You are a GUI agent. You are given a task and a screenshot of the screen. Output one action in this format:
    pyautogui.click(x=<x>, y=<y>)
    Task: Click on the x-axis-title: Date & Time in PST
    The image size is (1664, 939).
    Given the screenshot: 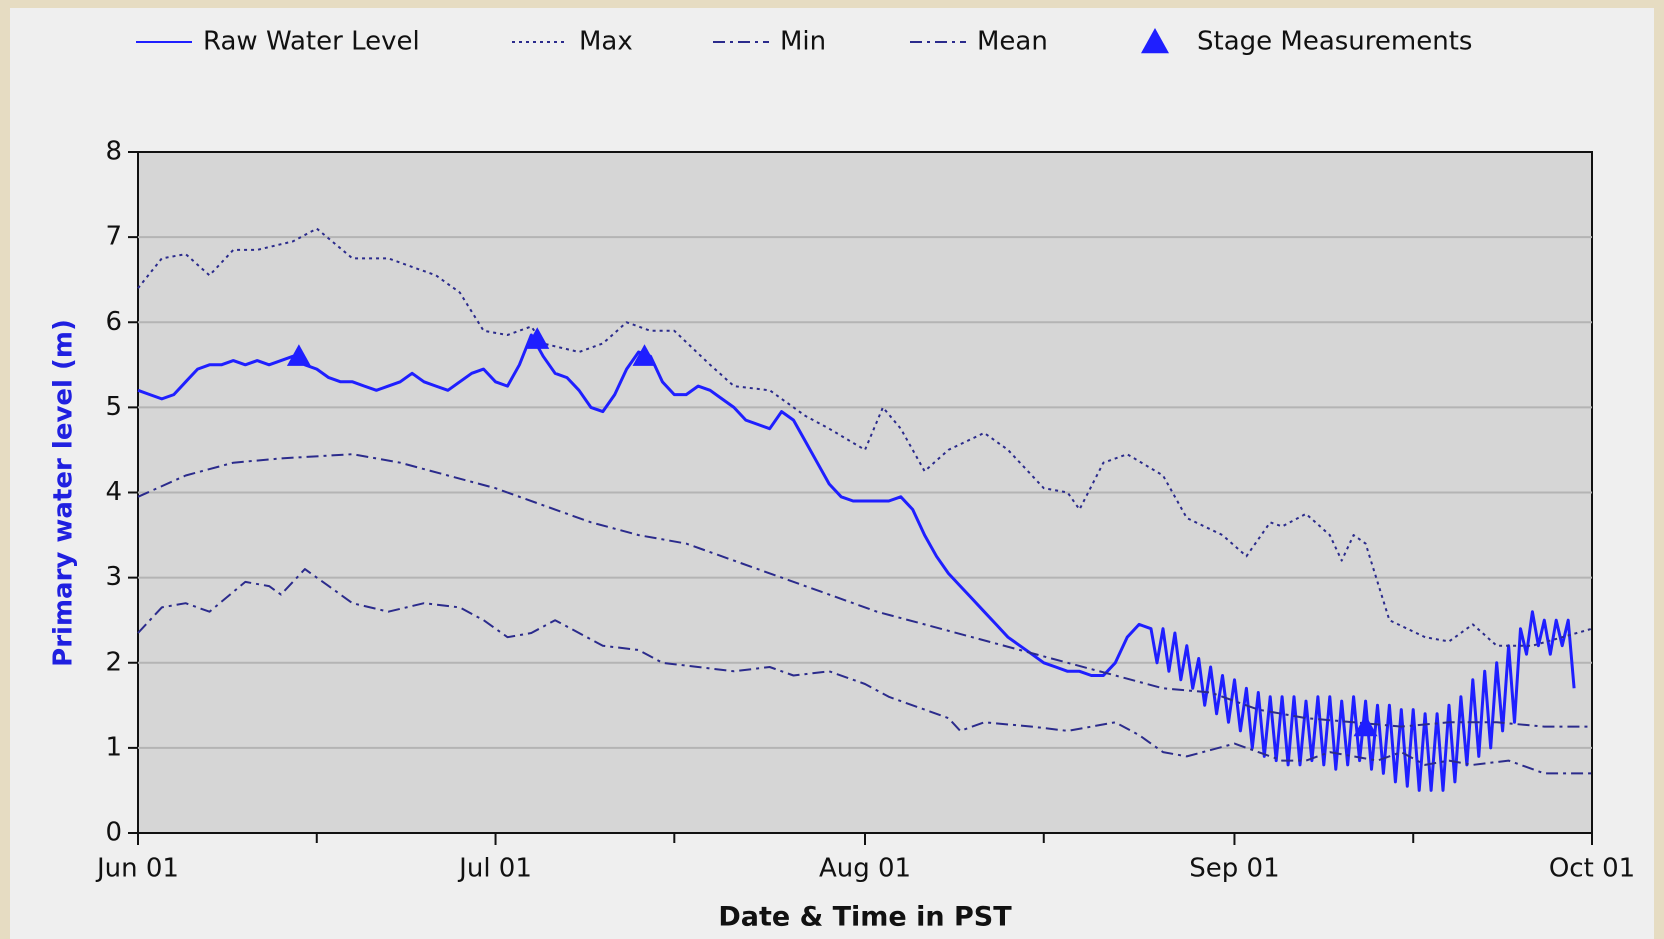 What is the action you would take?
    pyautogui.click(x=865, y=917)
    